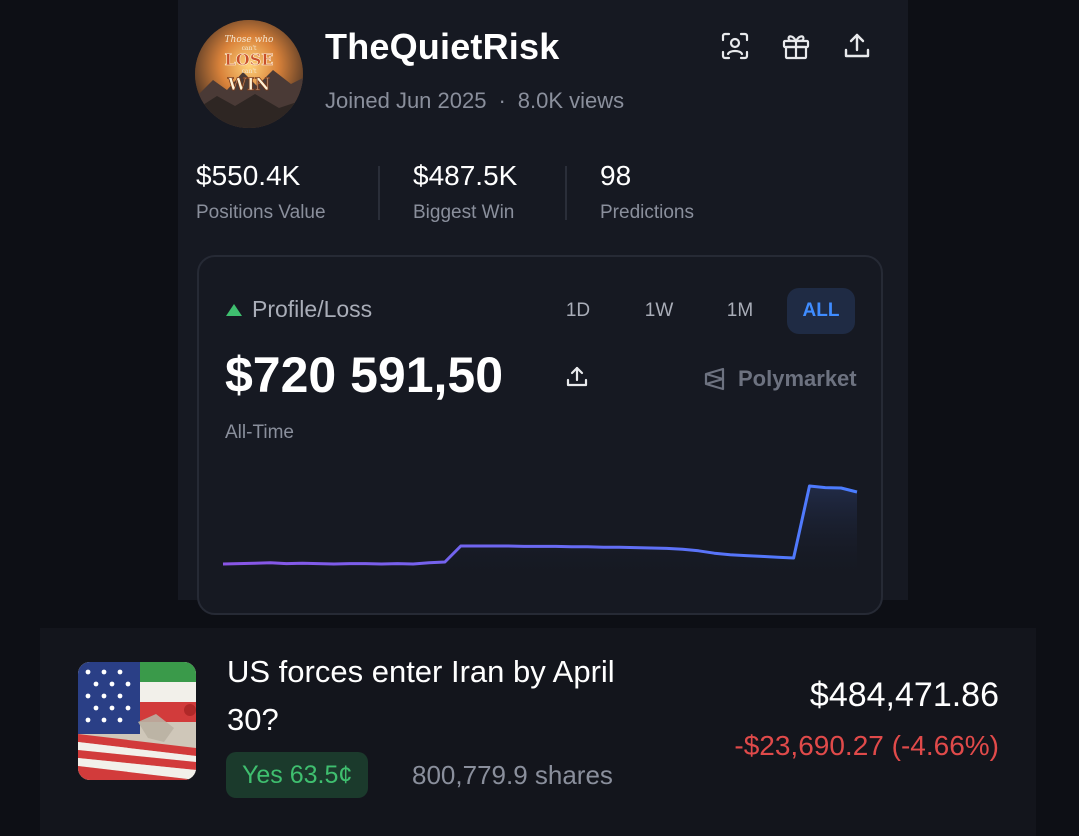 The width and height of the screenshot is (1079, 836). I want to click on avatar-text-1: Those who, so click(250, 40).